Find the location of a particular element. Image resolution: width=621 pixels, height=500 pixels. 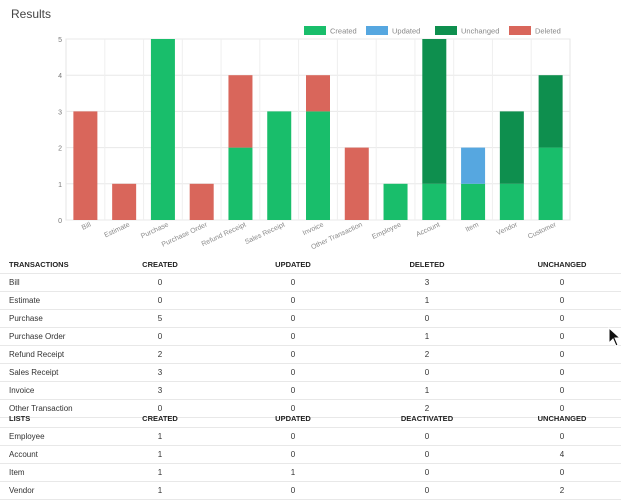

y-tick-label: 0 is located at coordinates (60, 221).